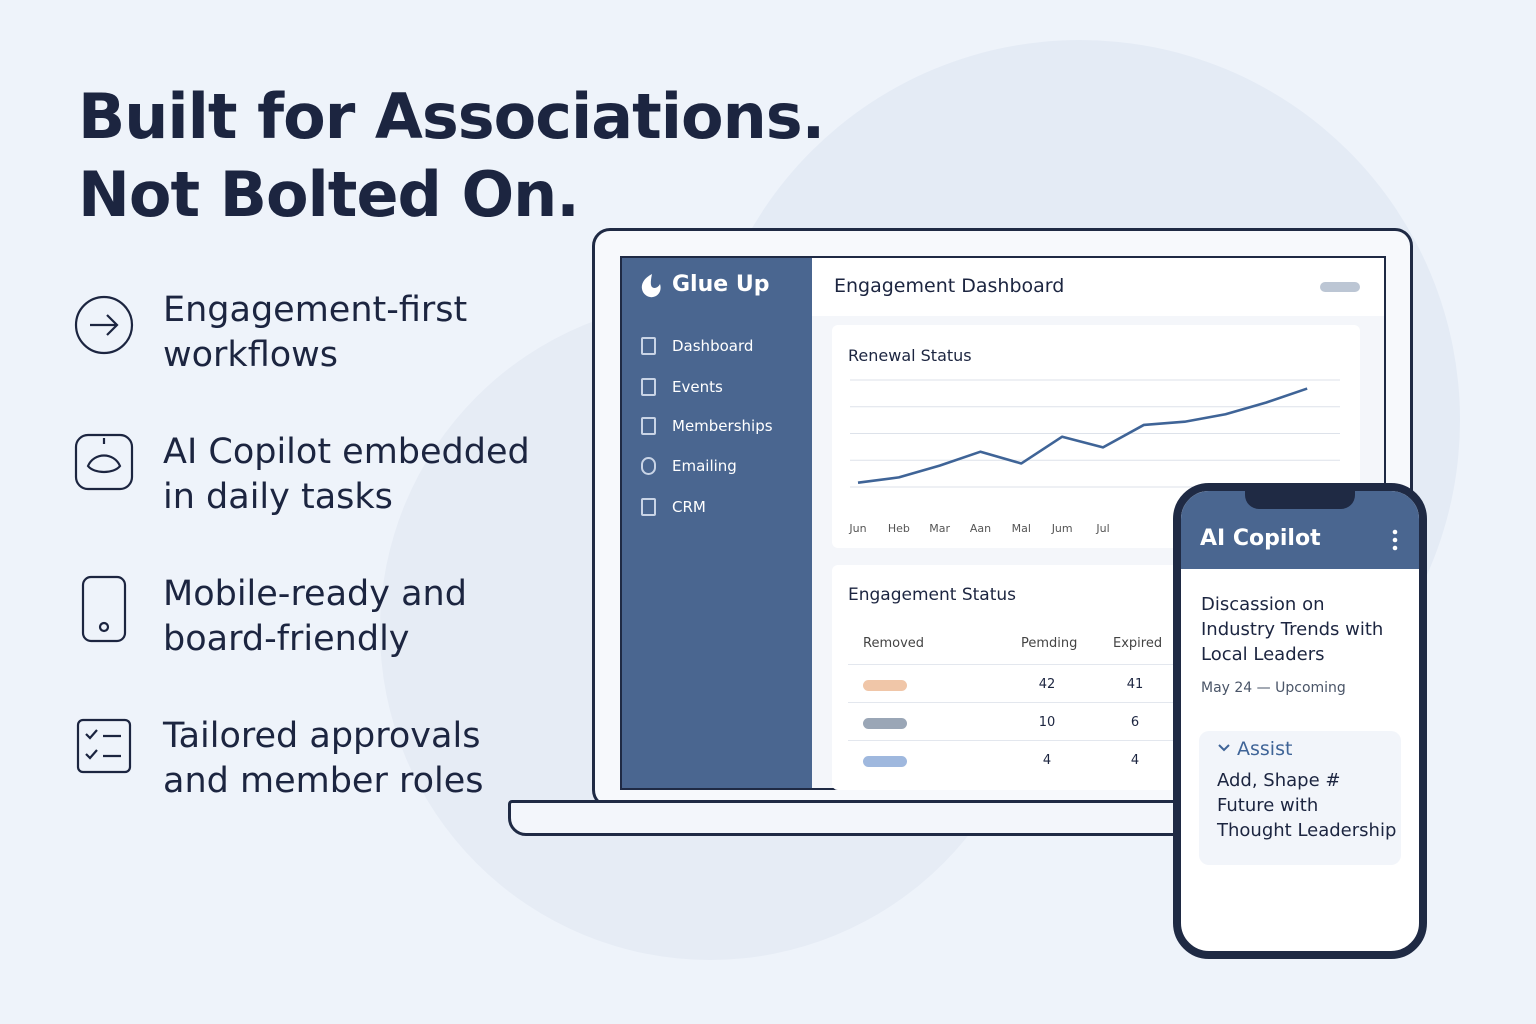 The image size is (1536, 1024). Describe the element at coordinates (104, 534) in the screenshot. I see `feature-icons` at that location.